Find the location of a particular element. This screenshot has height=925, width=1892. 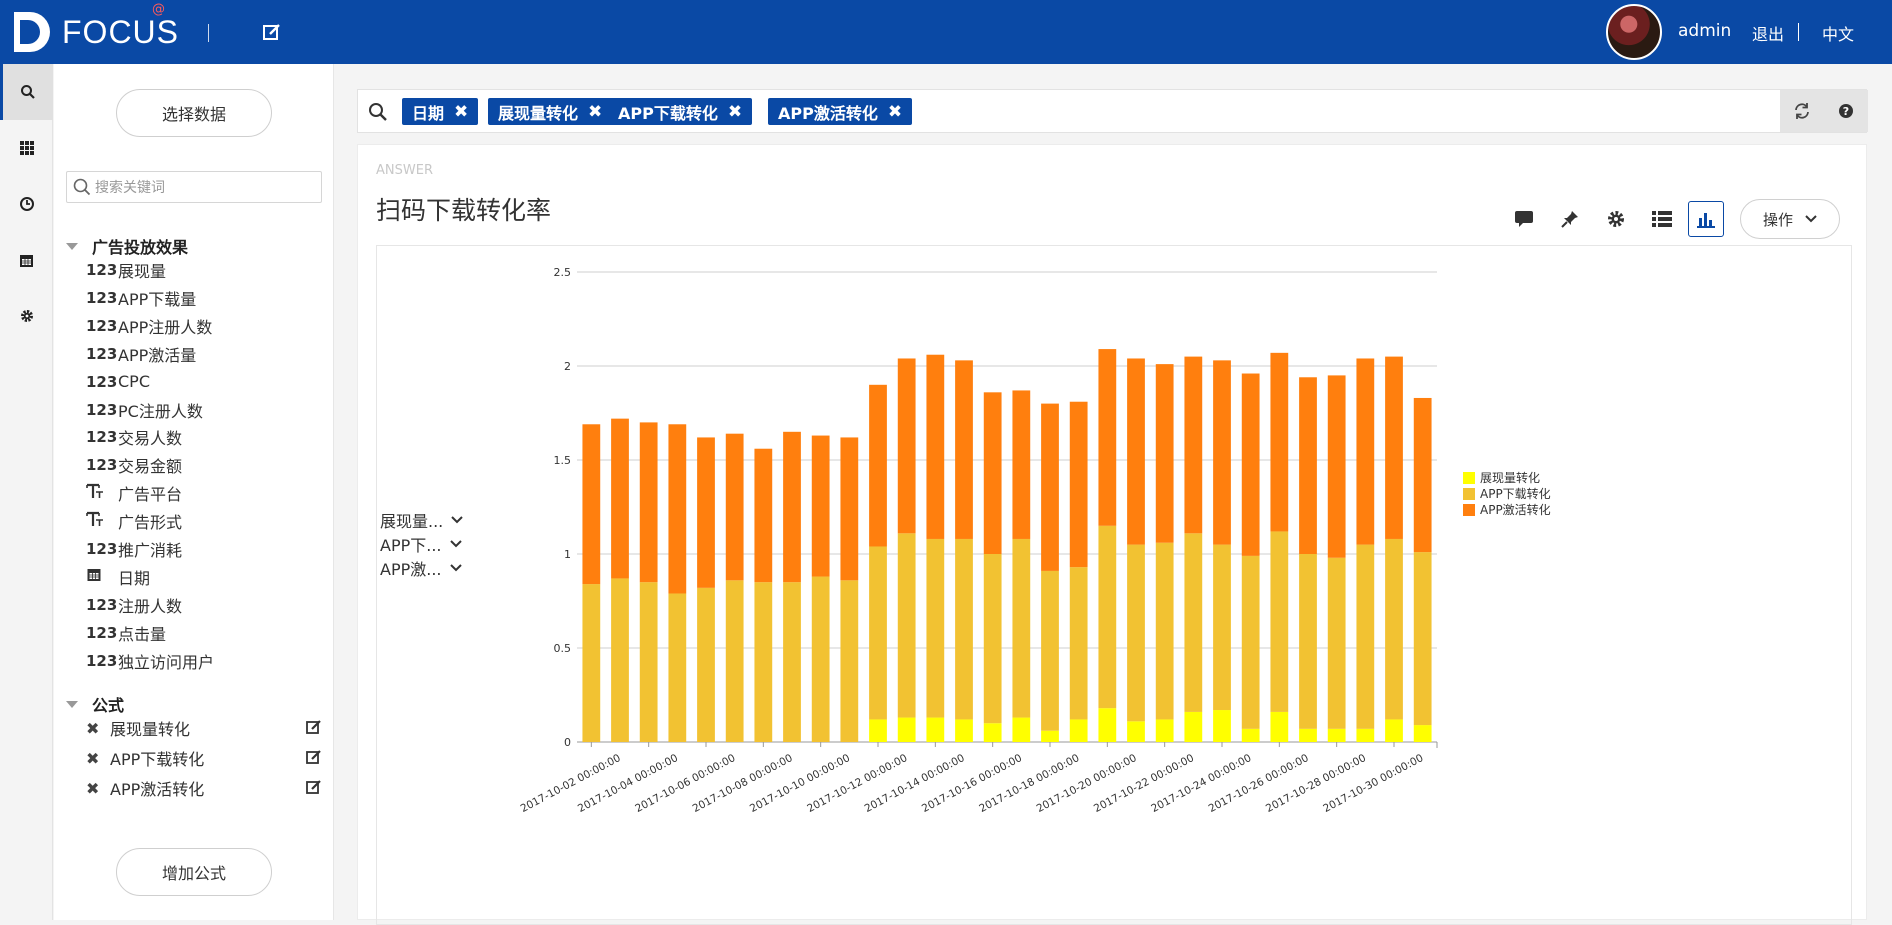

settings-button is located at coordinates (1616, 219).